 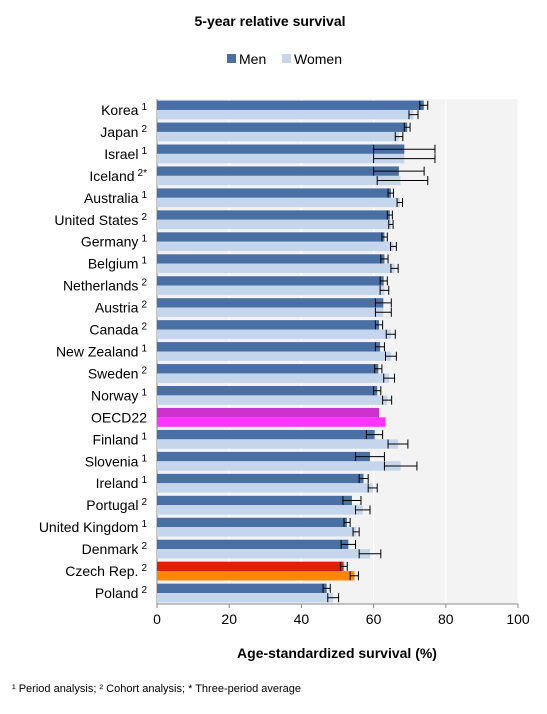 I want to click on legend: Men Women, so click(x=284, y=59).